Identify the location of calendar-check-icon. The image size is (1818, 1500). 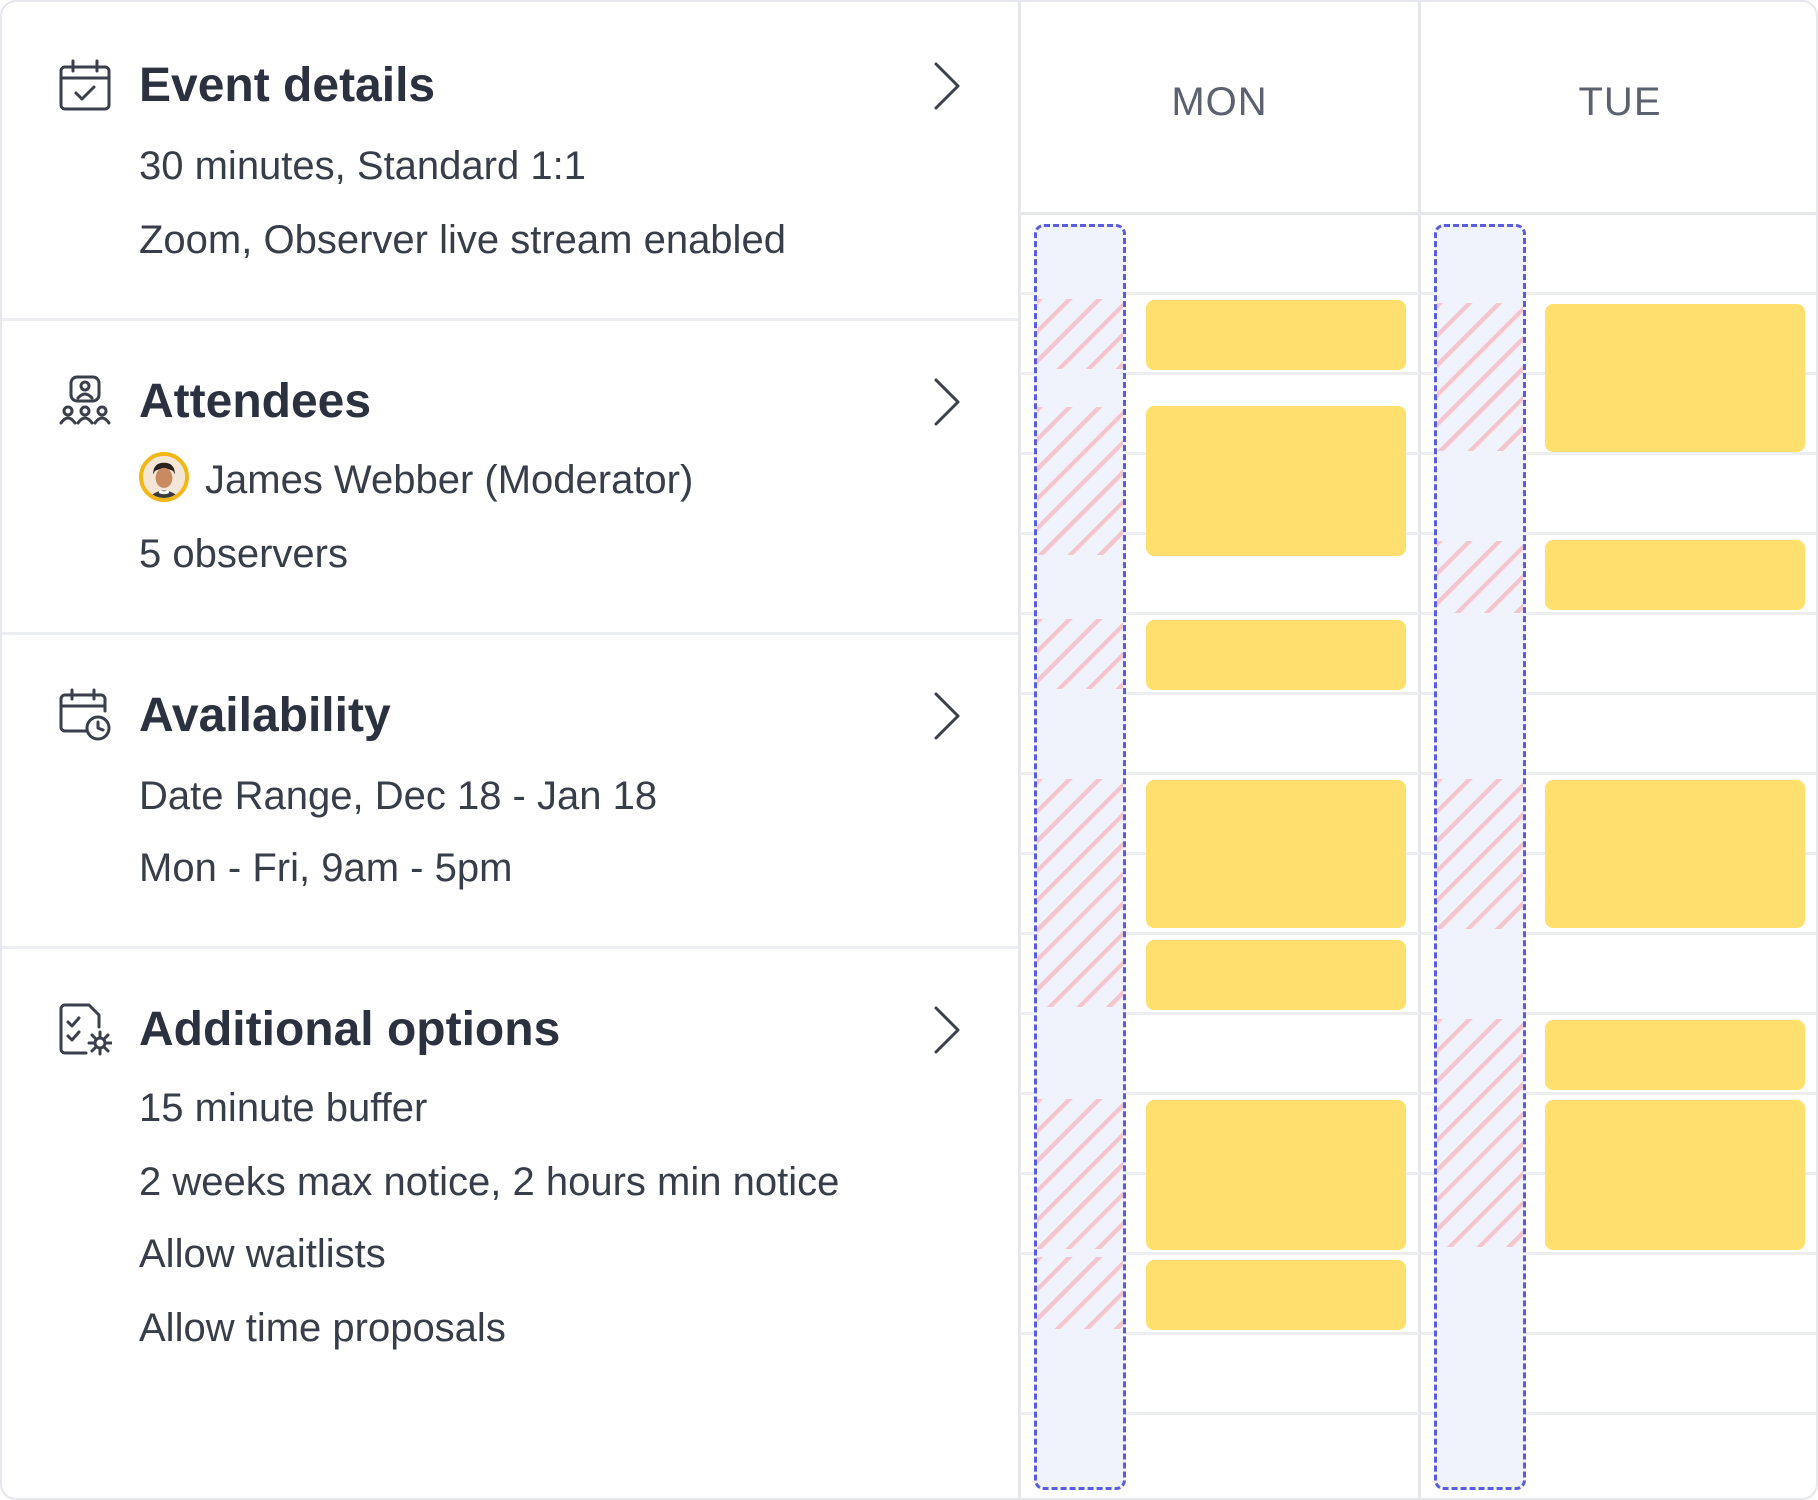
(85, 85).